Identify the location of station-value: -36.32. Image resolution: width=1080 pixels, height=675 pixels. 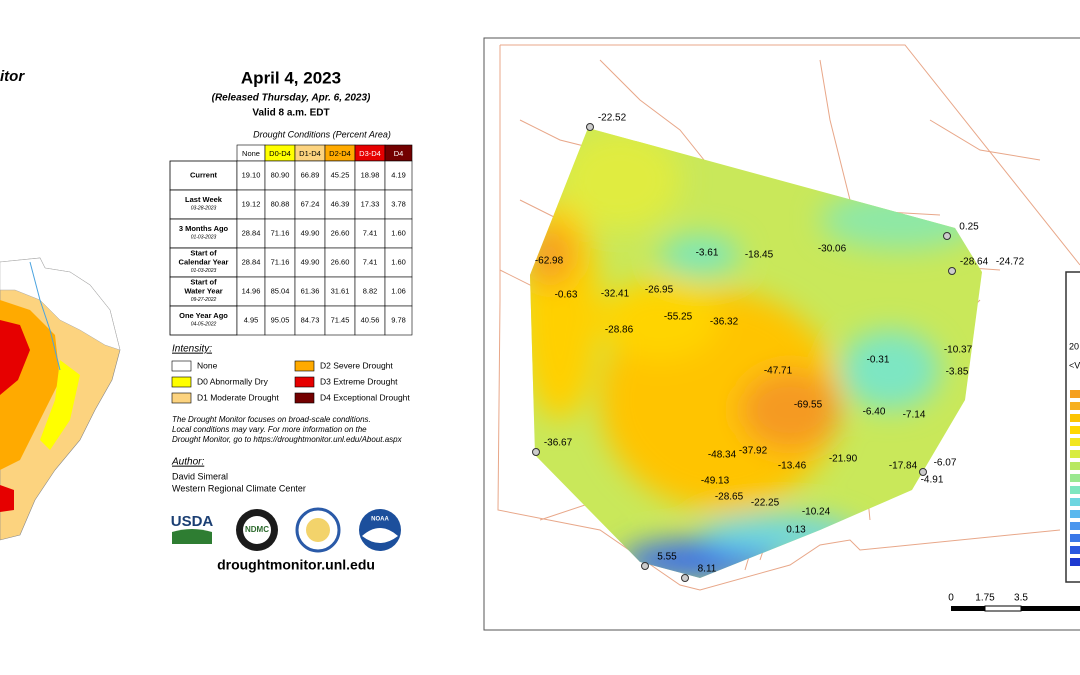
(724, 322).